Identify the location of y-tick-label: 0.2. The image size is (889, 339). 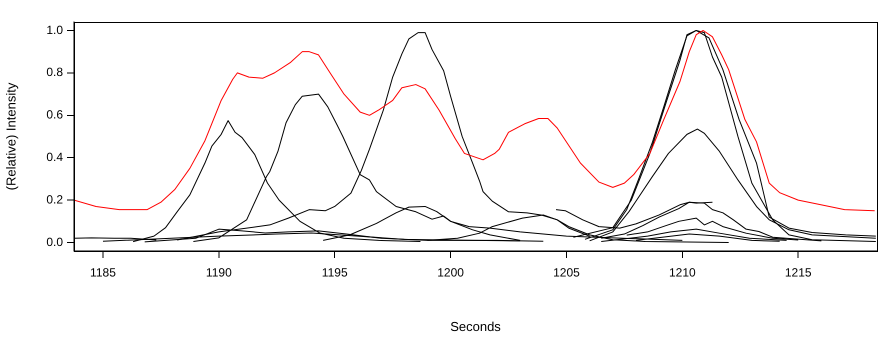
(55, 199).